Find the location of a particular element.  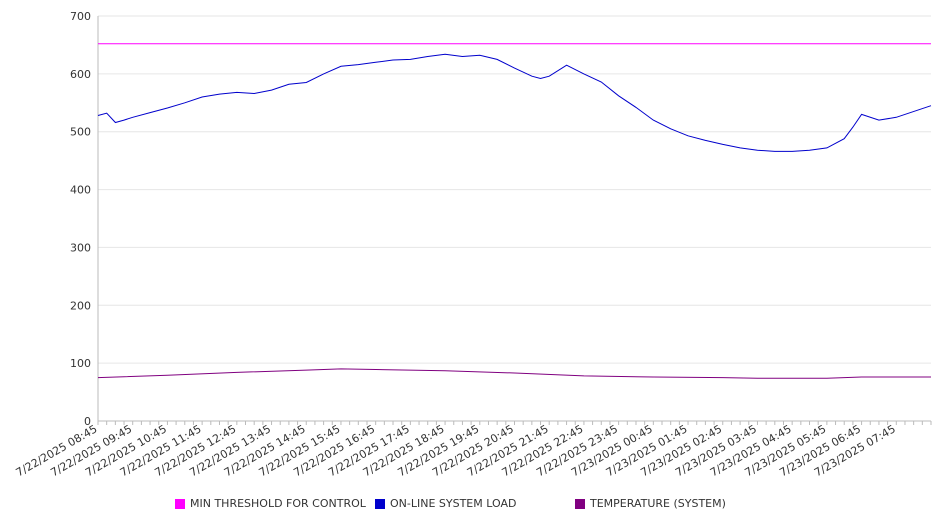

legend-swatch-system-load is located at coordinates (380, 503).